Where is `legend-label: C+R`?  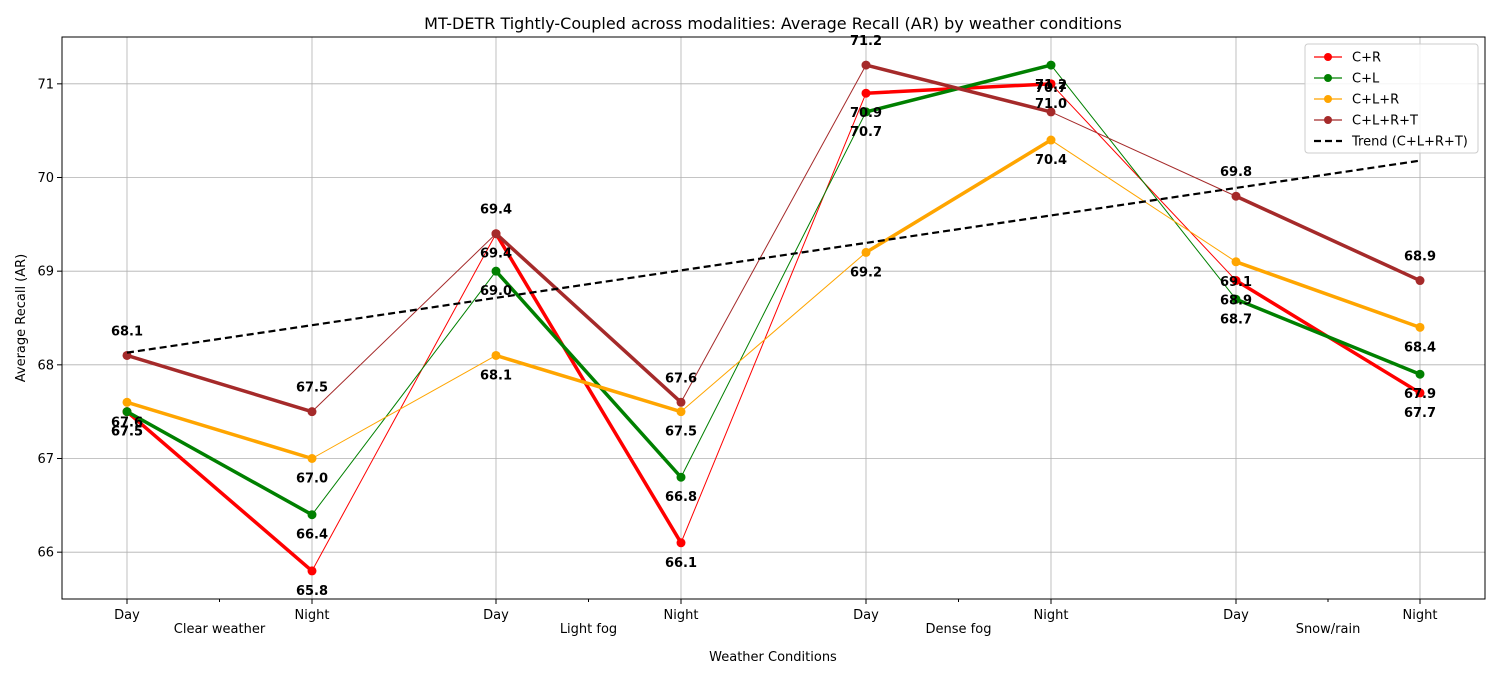
legend-label: C+R is located at coordinates (1366, 58).